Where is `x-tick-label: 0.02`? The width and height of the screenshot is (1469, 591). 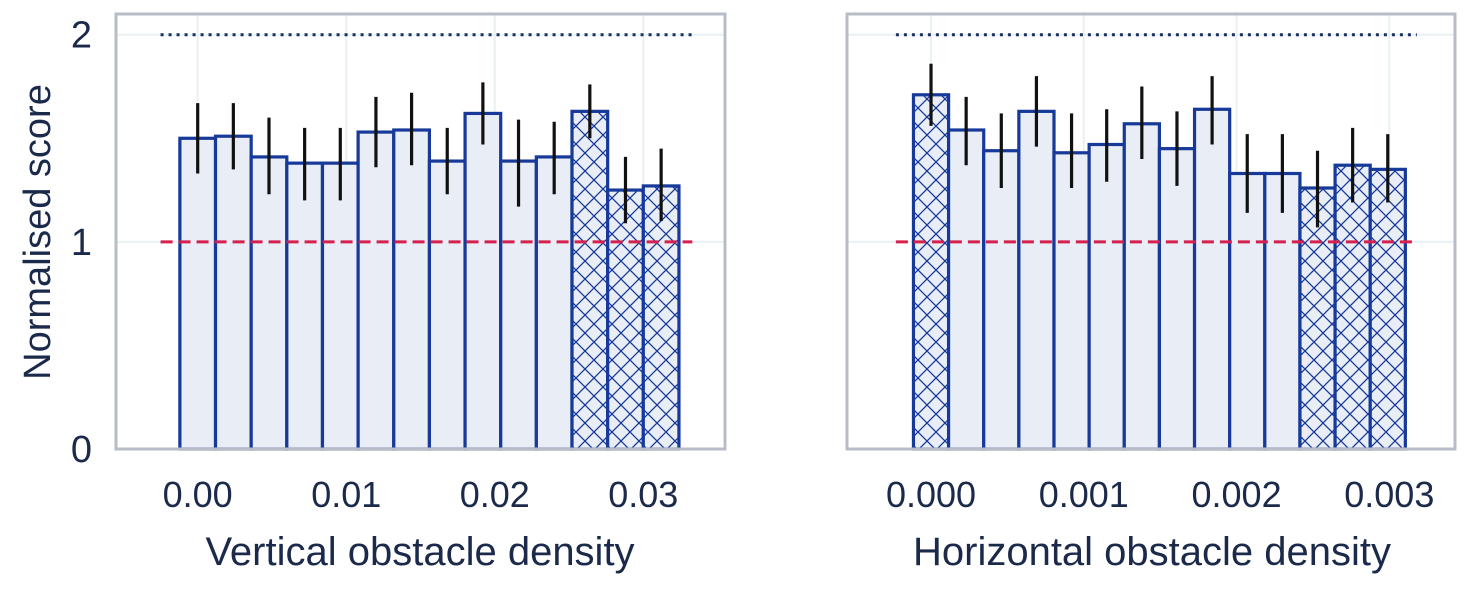 x-tick-label: 0.02 is located at coordinates (495, 494).